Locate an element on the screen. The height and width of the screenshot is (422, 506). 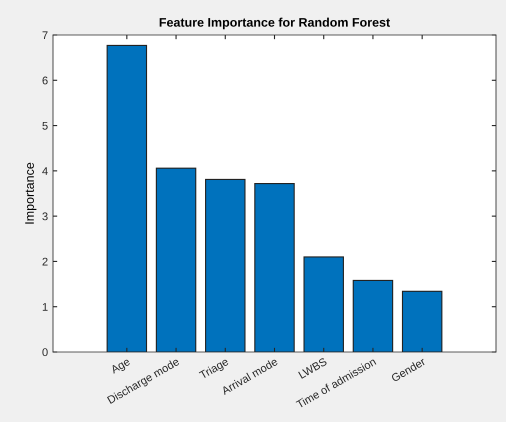
y-tick-label: 2 is located at coordinates (45, 262).